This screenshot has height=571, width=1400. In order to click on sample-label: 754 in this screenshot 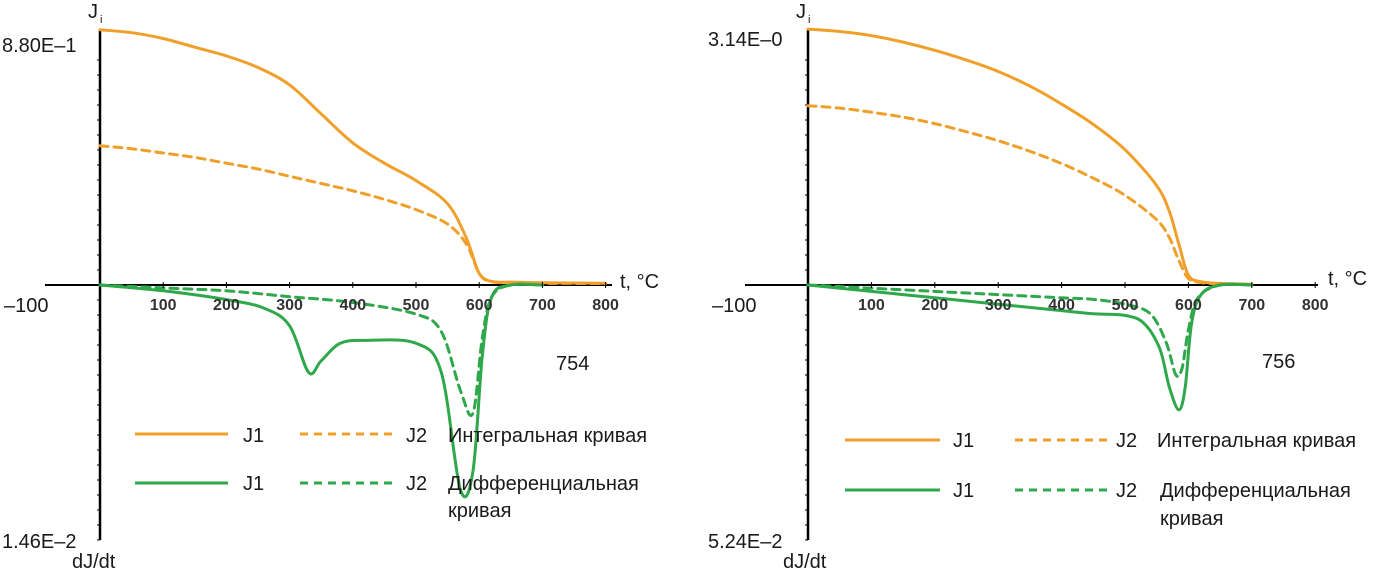, I will do `click(572, 364)`.